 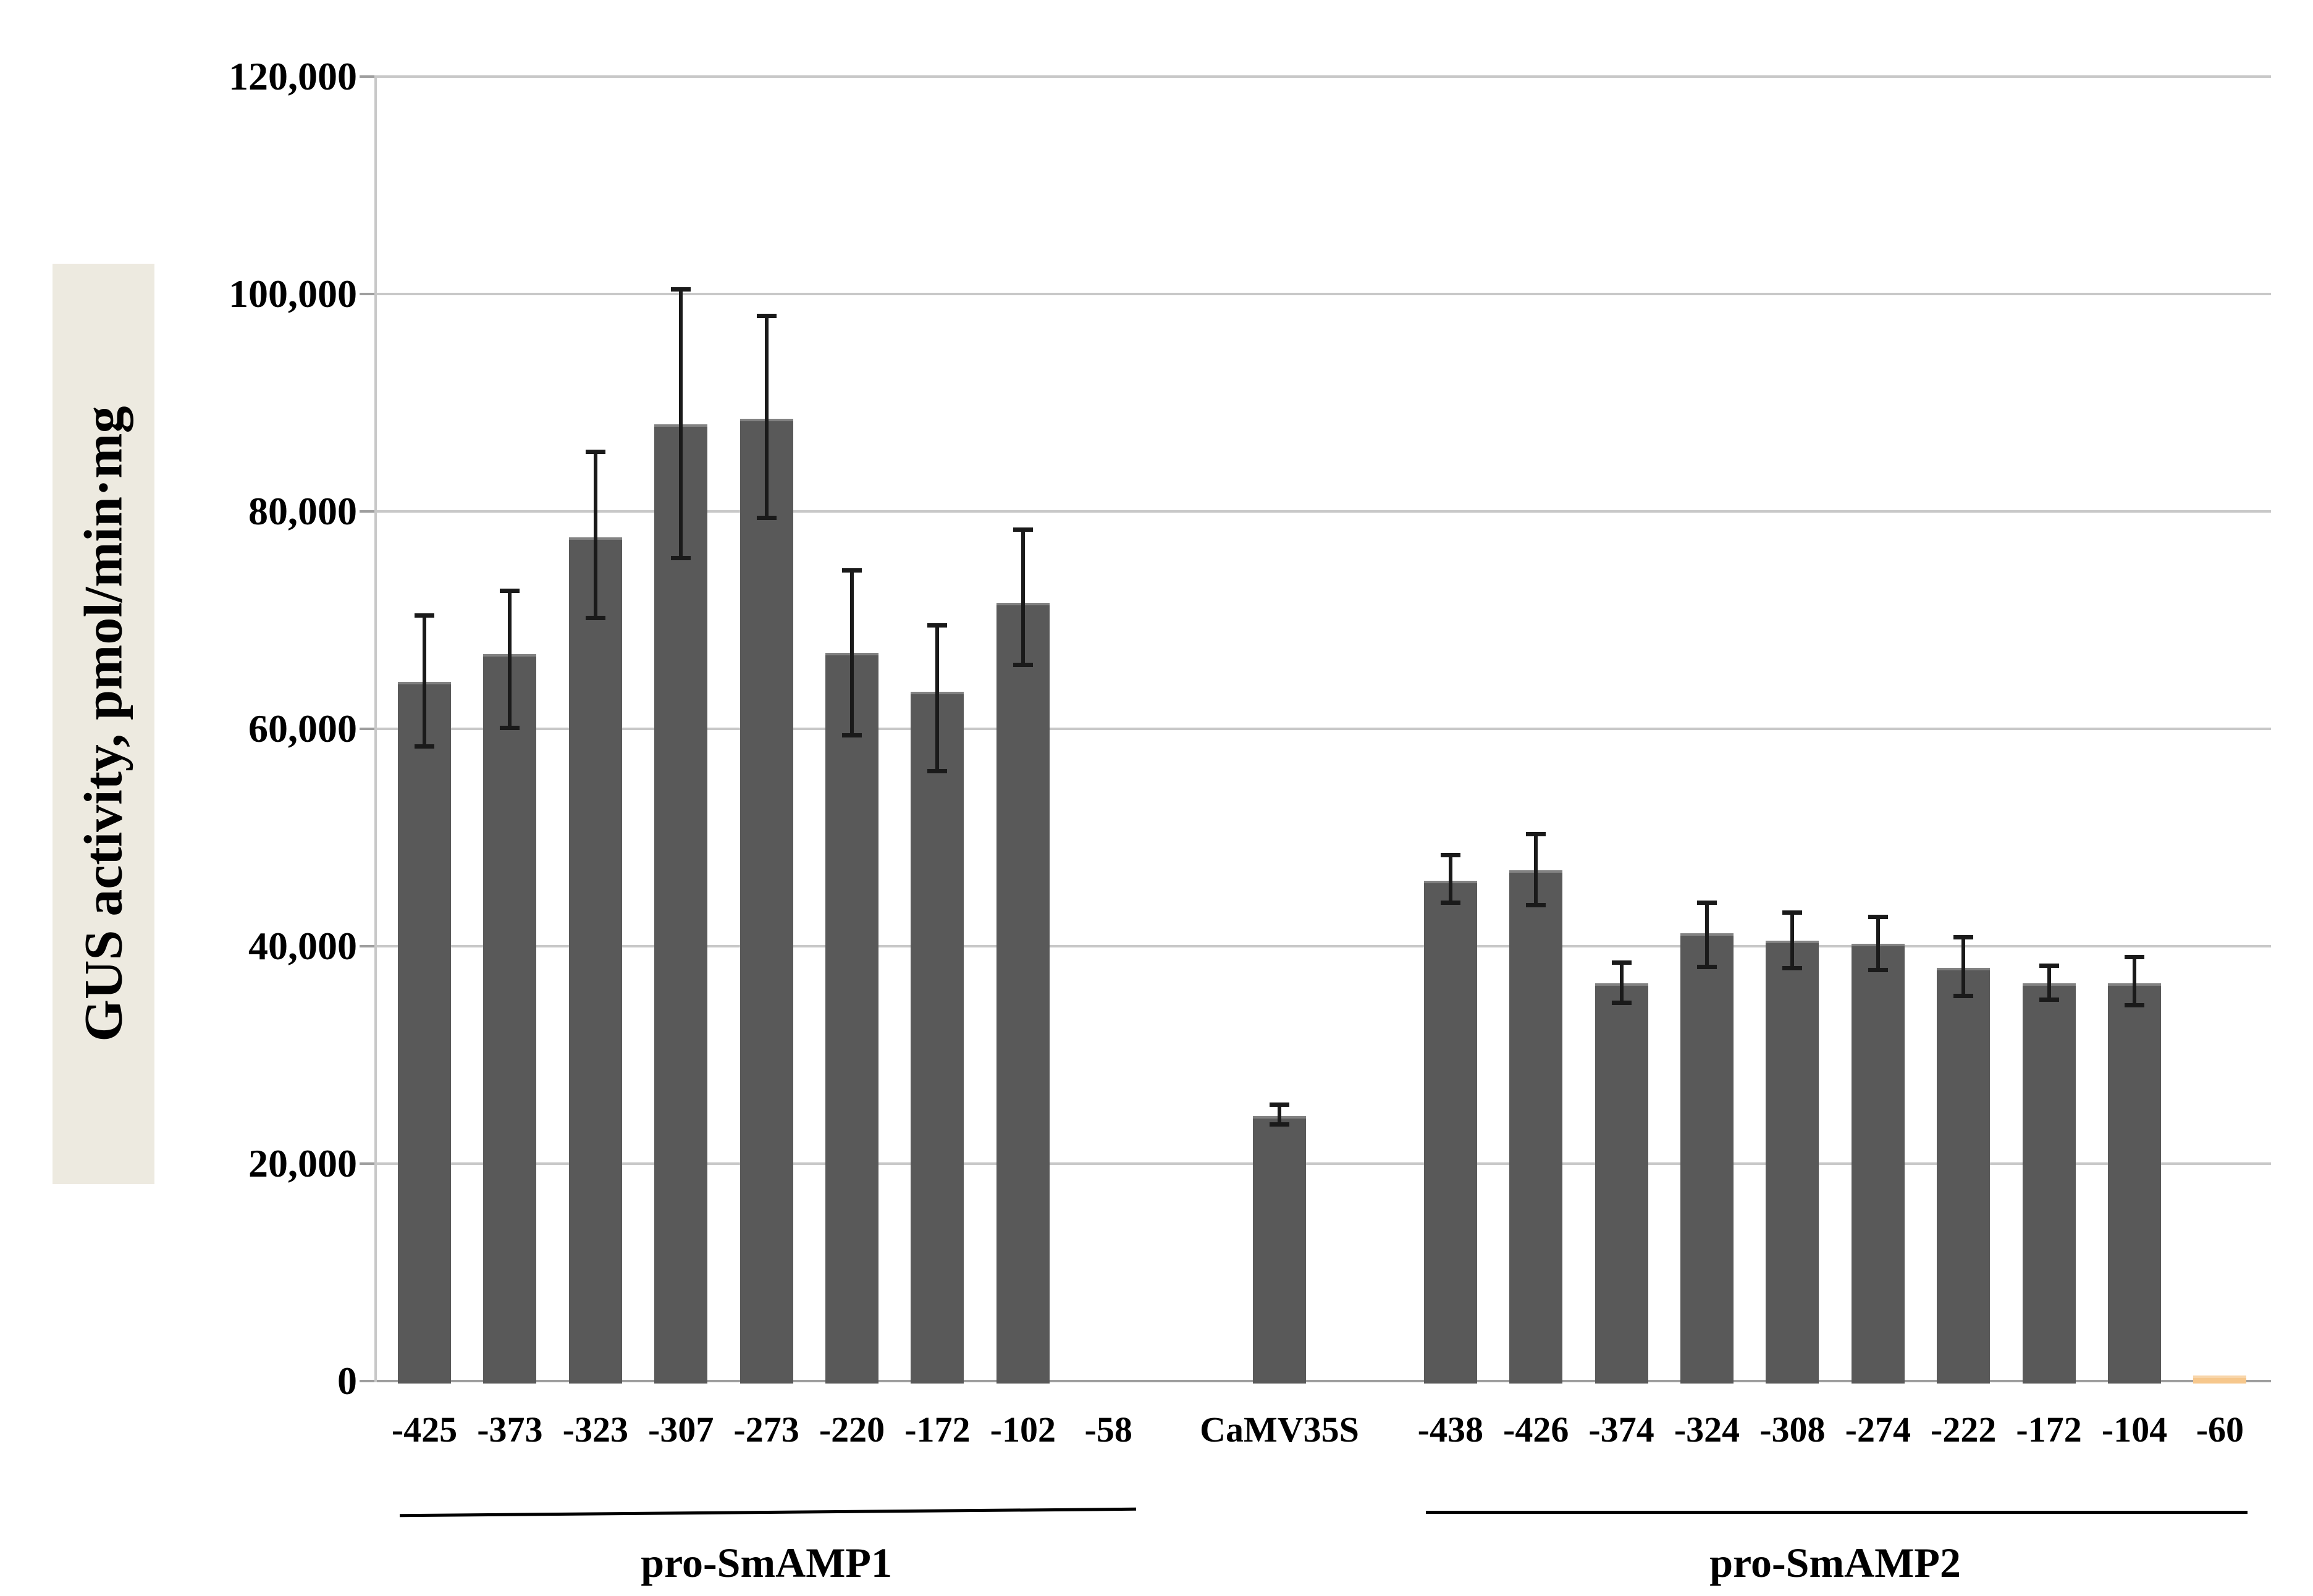 What do you see at coordinates (766, 1562) in the screenshot?
I see `group-label-pro-SmAMP1: pro-SmAMP1` at bounding box center [766, 1562].